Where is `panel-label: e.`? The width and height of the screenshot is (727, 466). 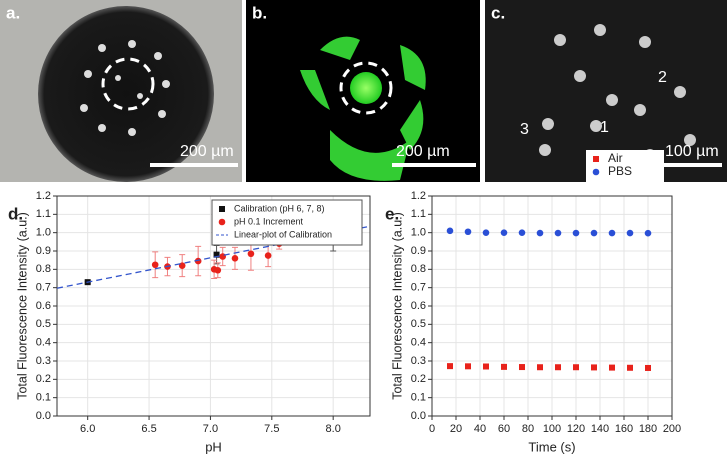 panel-label: e. is located at coordinates (392, 213).